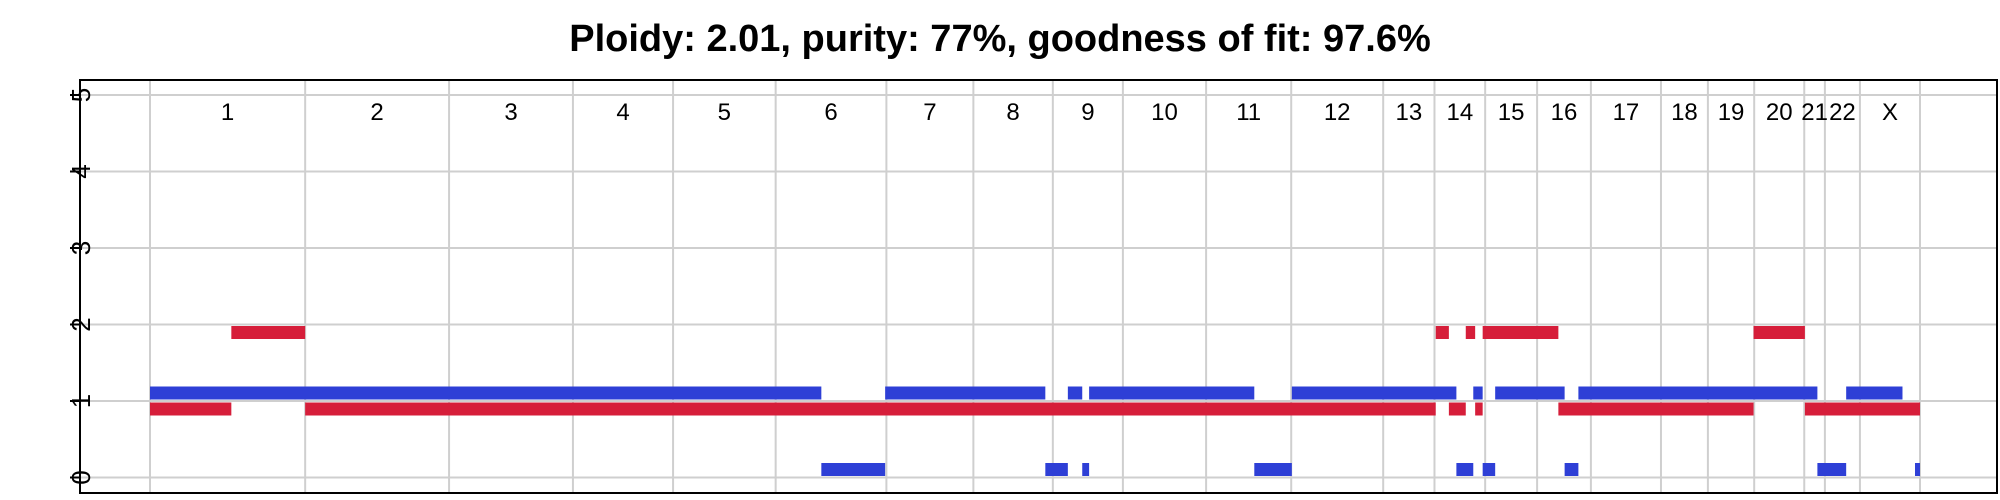 Image resolution: width=2000 pixels, height=500 pixels. What do you see at coordinates (227, 112) in the screenshot?
I see `chromosome-label: 1` at bounding box center [227, 112].